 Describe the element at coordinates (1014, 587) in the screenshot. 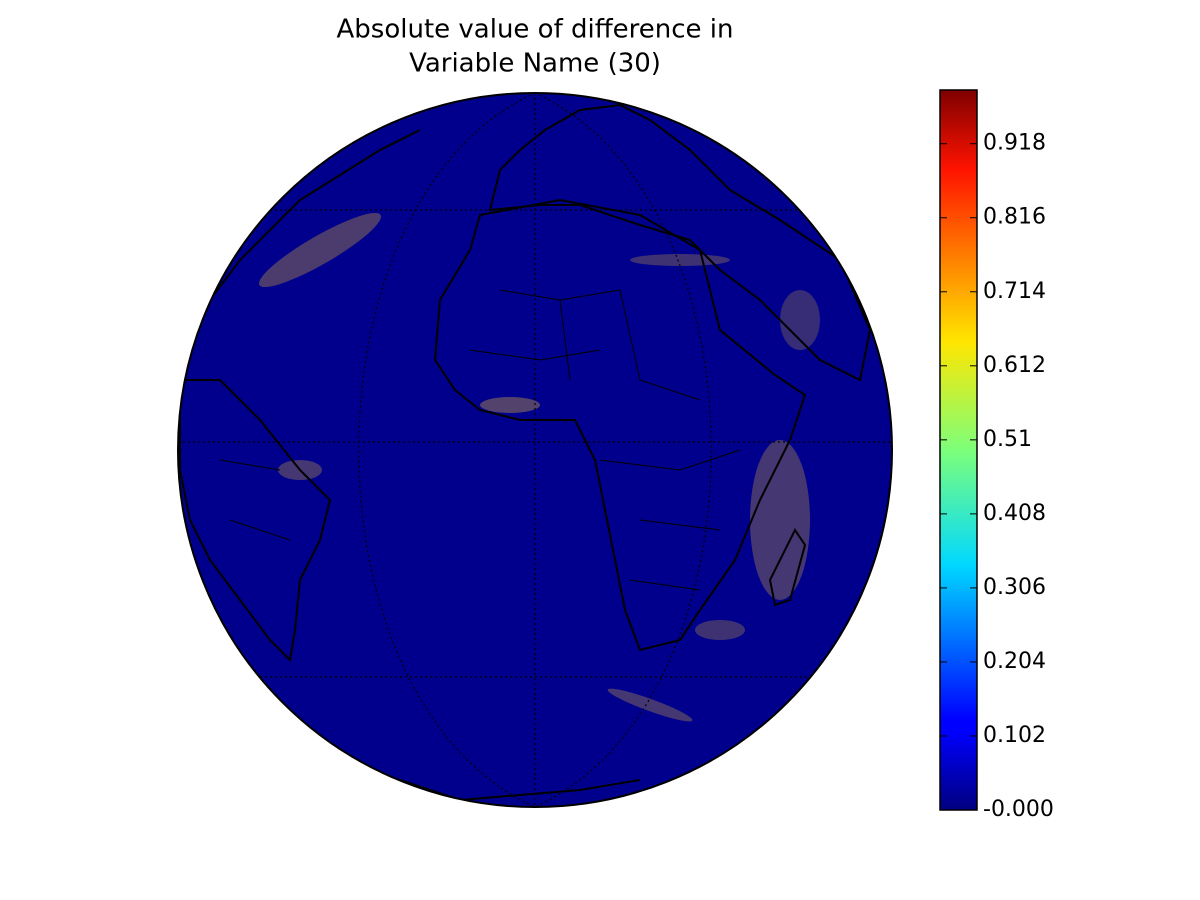

I see `colorbar-tick-label: 0.306` at that location.